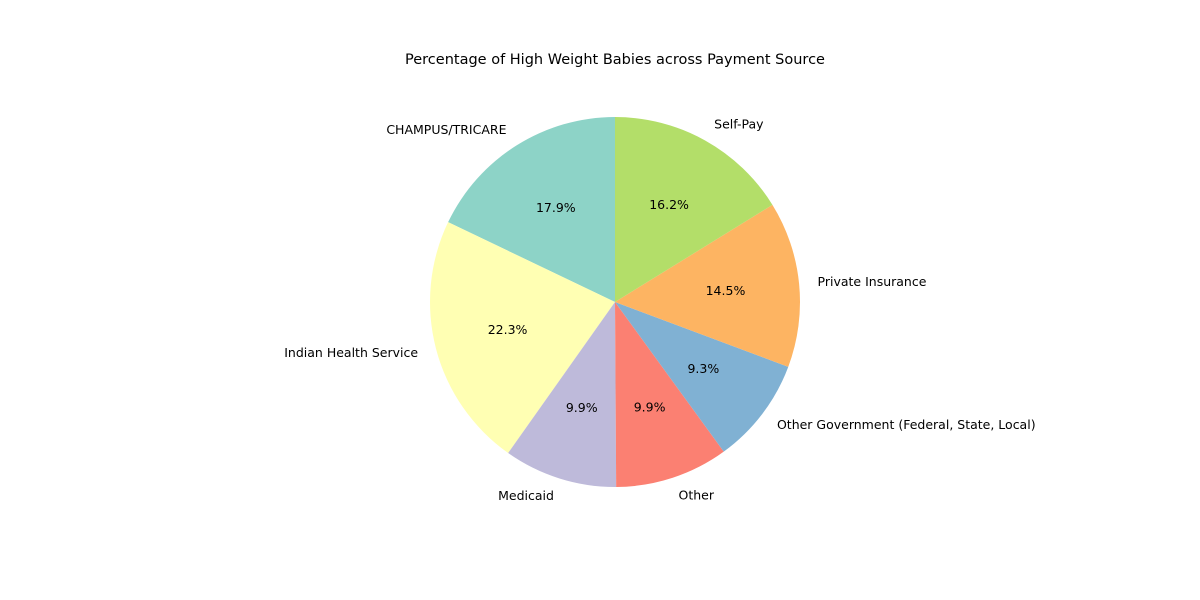  I want to click on pie-category-label: Indian Health Service, so click(351, 352).